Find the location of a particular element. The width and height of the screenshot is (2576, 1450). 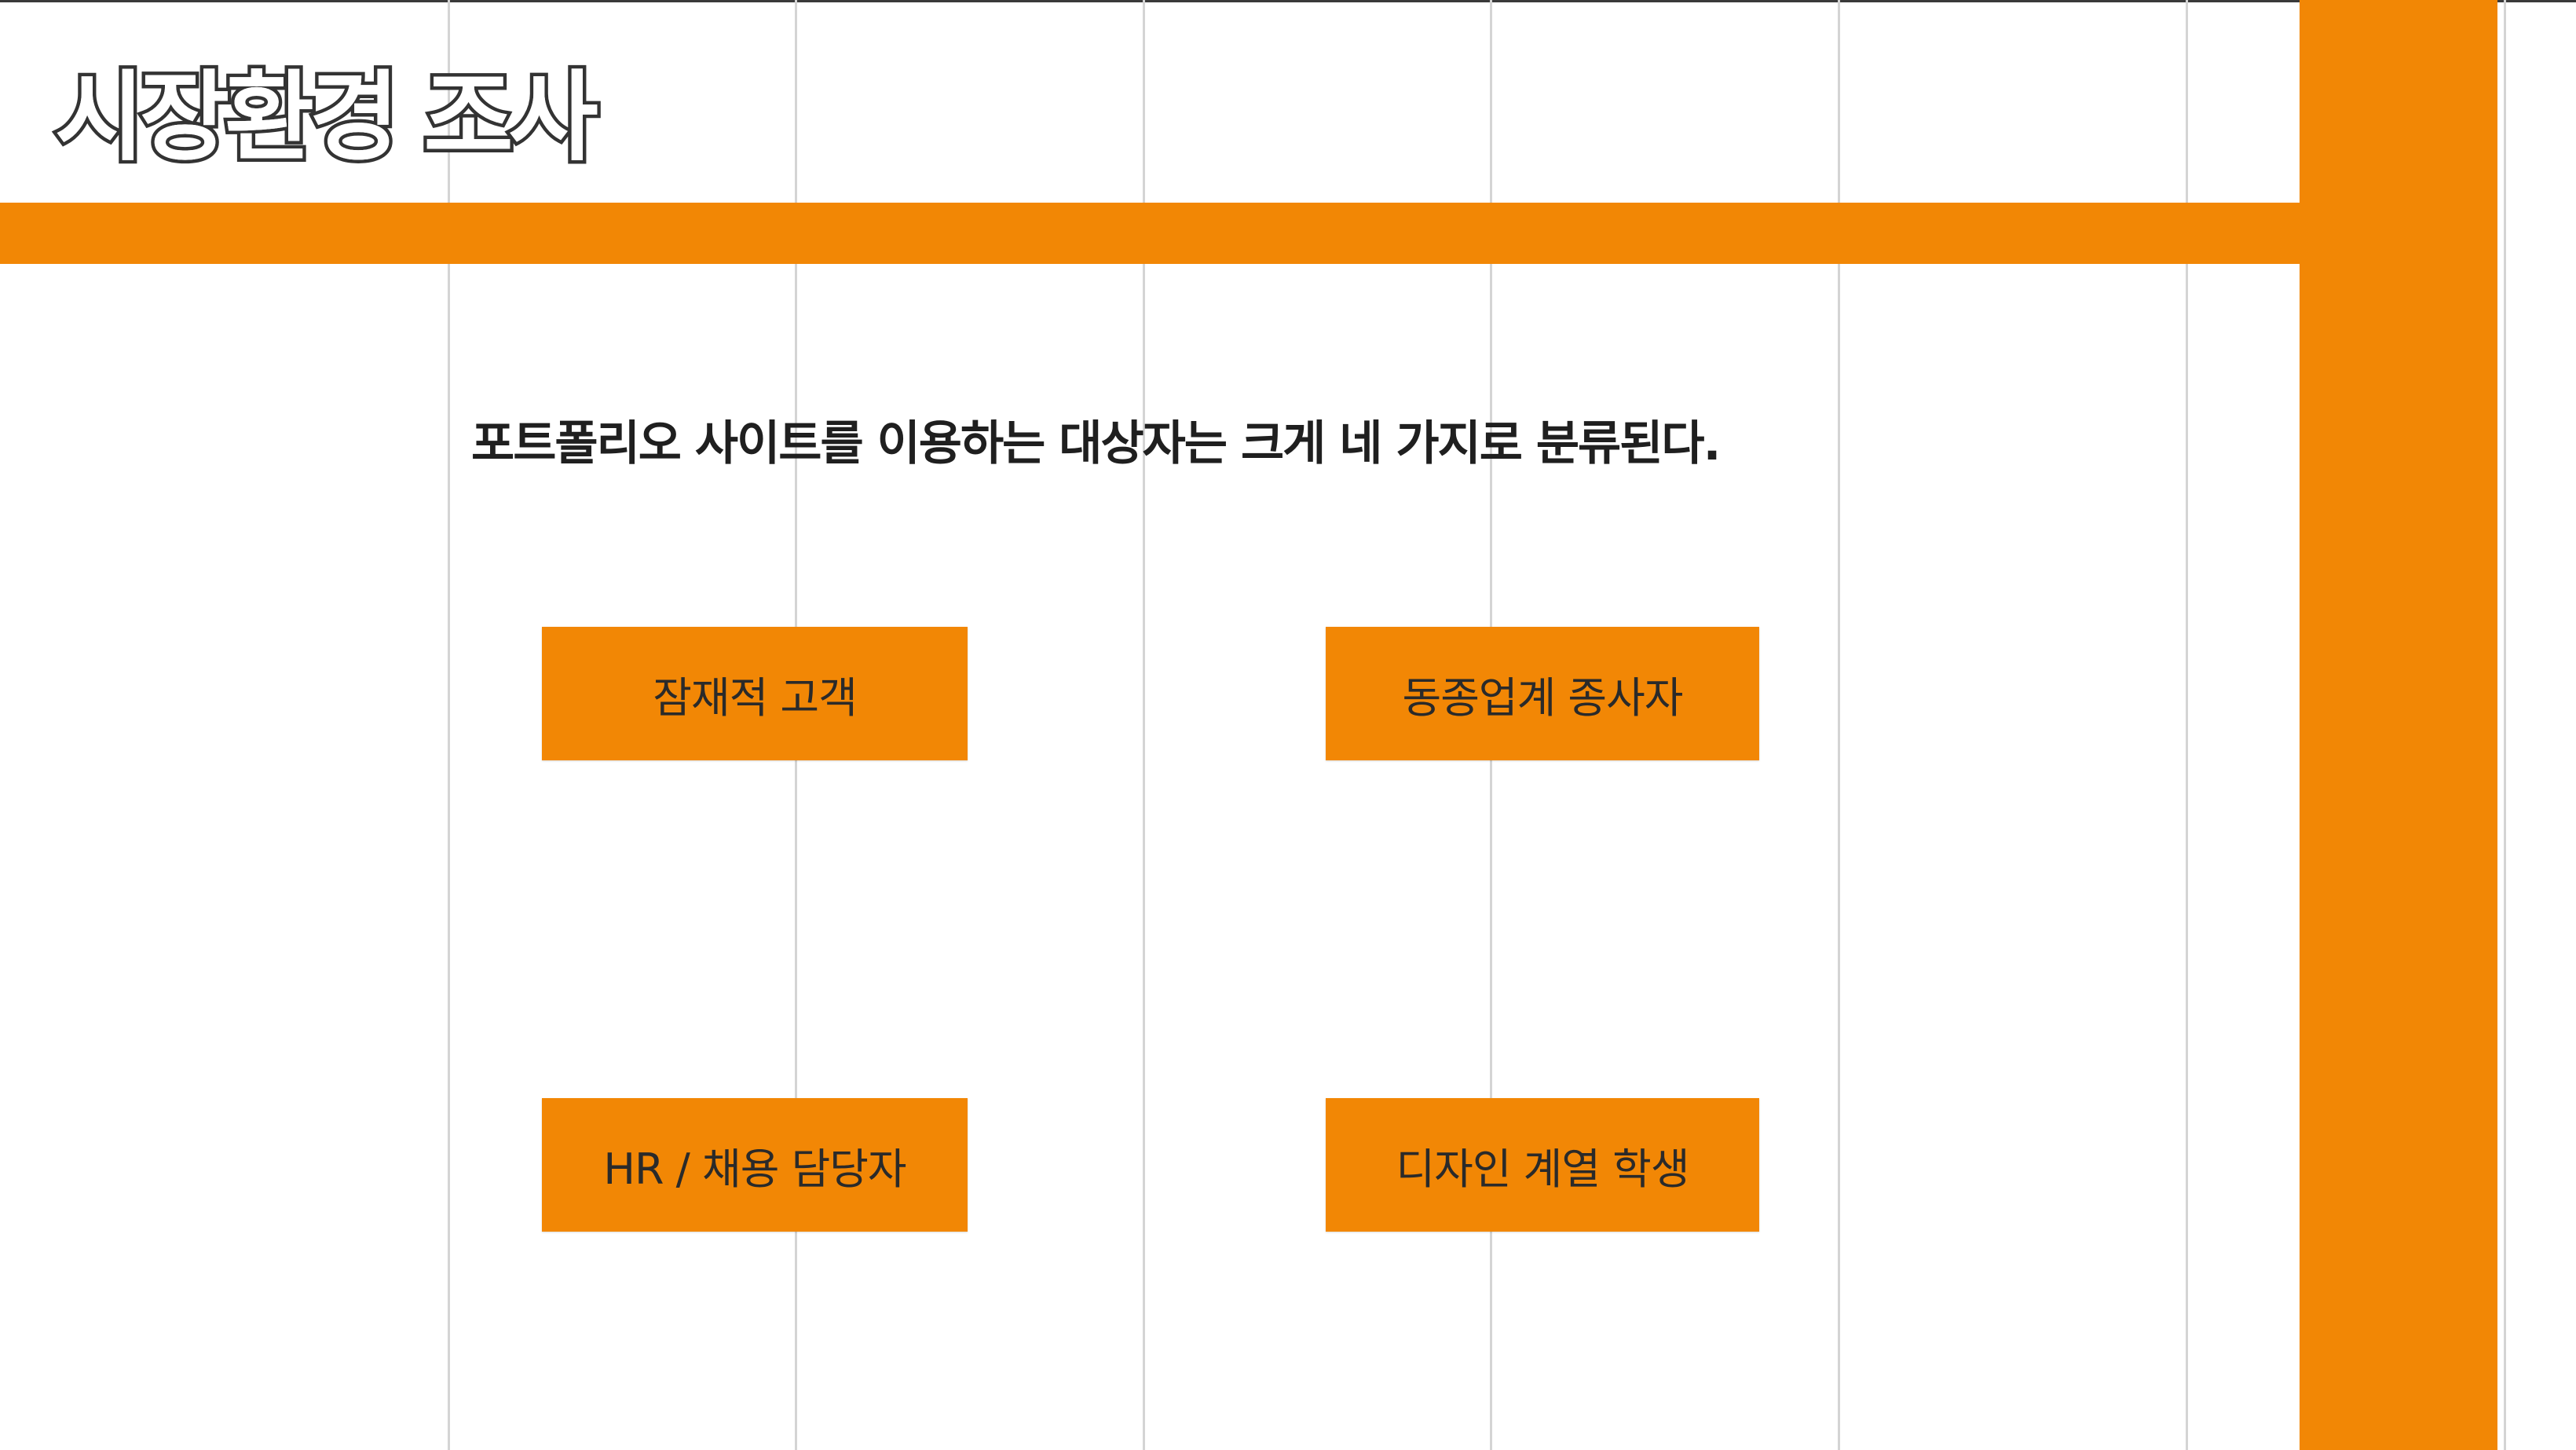

category-box-design-student: 디자인 계열 학생 is located at coordinates (1543, 1165).